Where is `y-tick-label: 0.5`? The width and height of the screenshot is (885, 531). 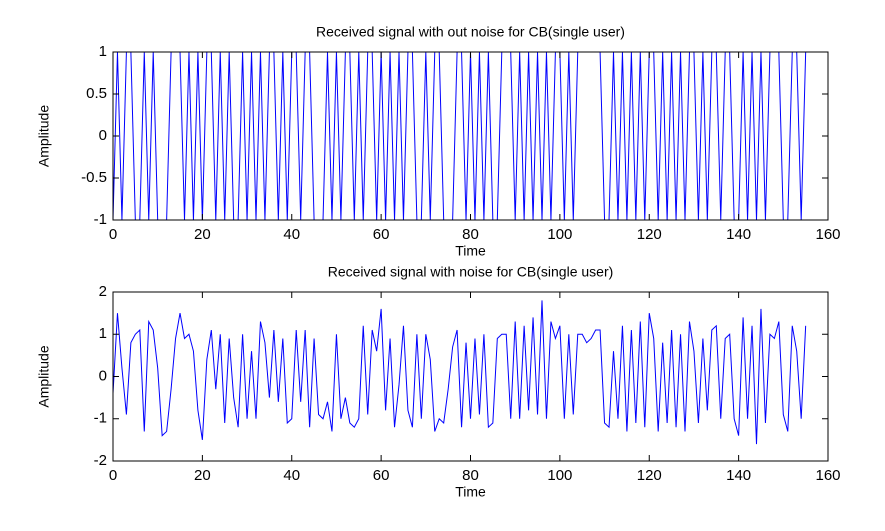
y-tick-label: 0.5 is located at coordinates (96, 93).